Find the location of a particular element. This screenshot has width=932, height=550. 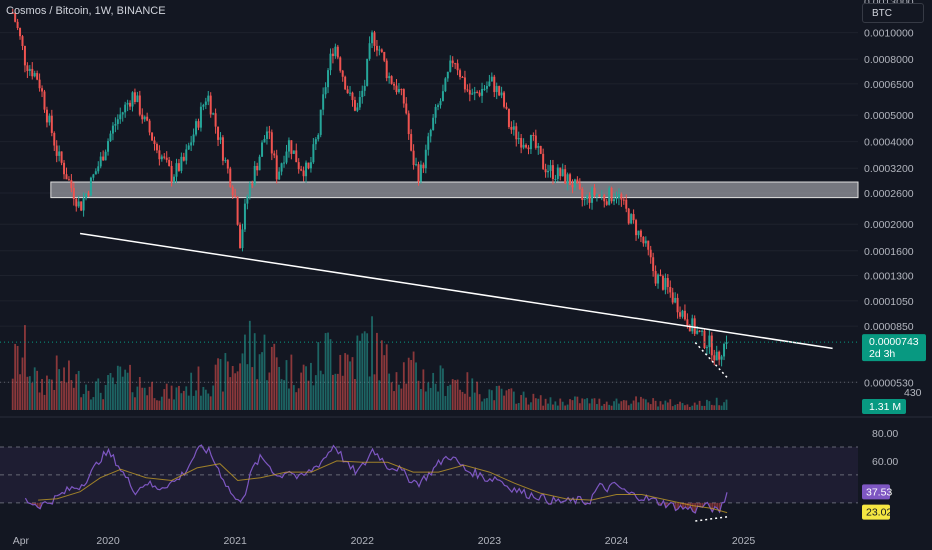

price-tick-label: 0.0001050 is located at coordinates (889, 302).